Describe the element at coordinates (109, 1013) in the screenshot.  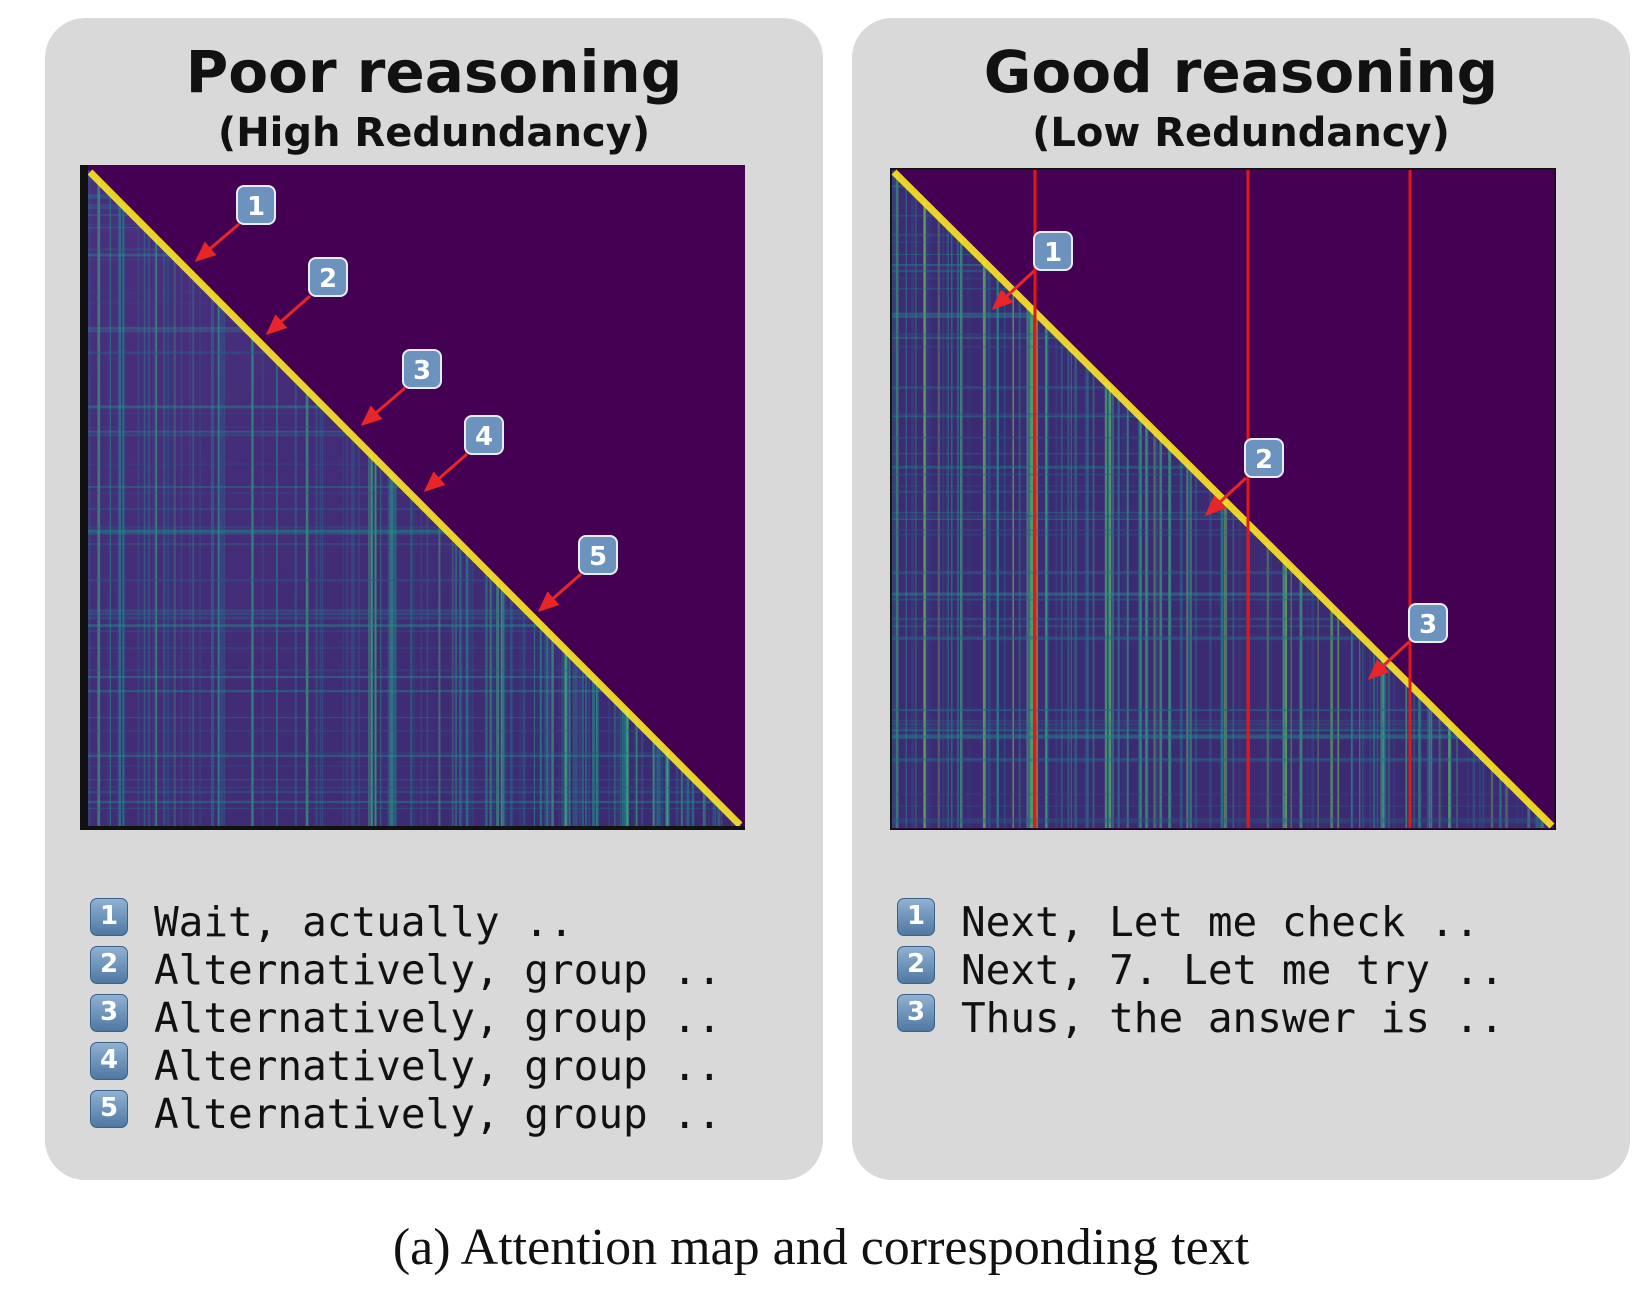
I see `step-badge-3: 3` at that location.